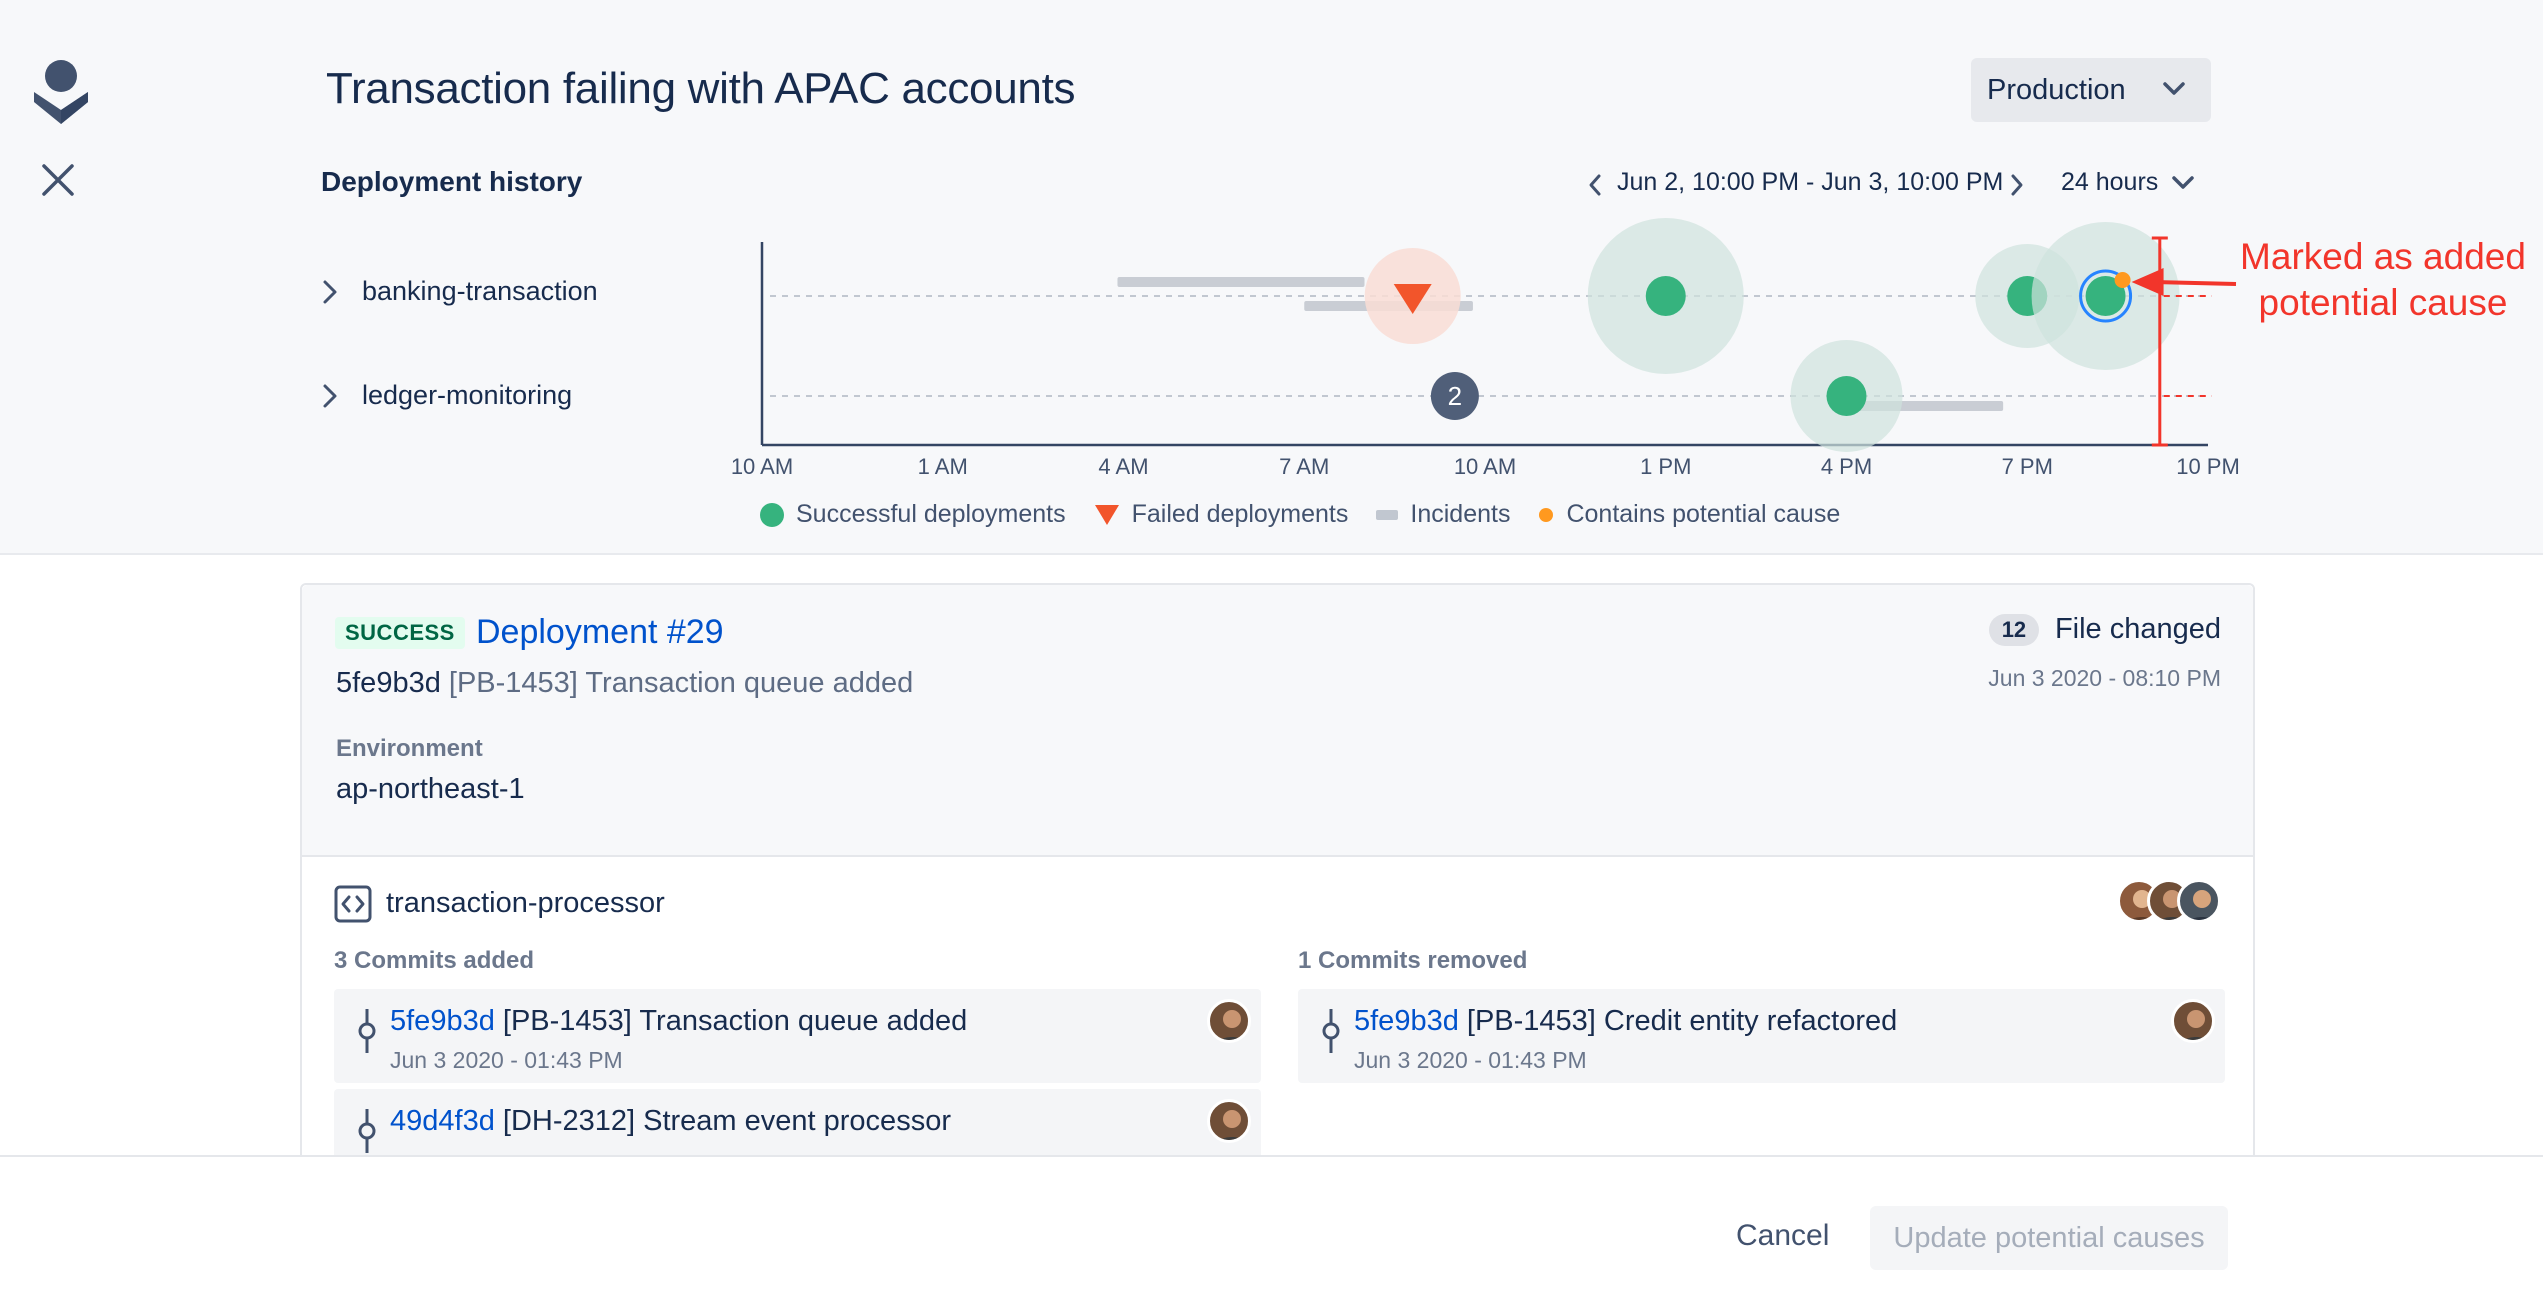  I want to click on files-count-badge: 12, so click(2013, 629).